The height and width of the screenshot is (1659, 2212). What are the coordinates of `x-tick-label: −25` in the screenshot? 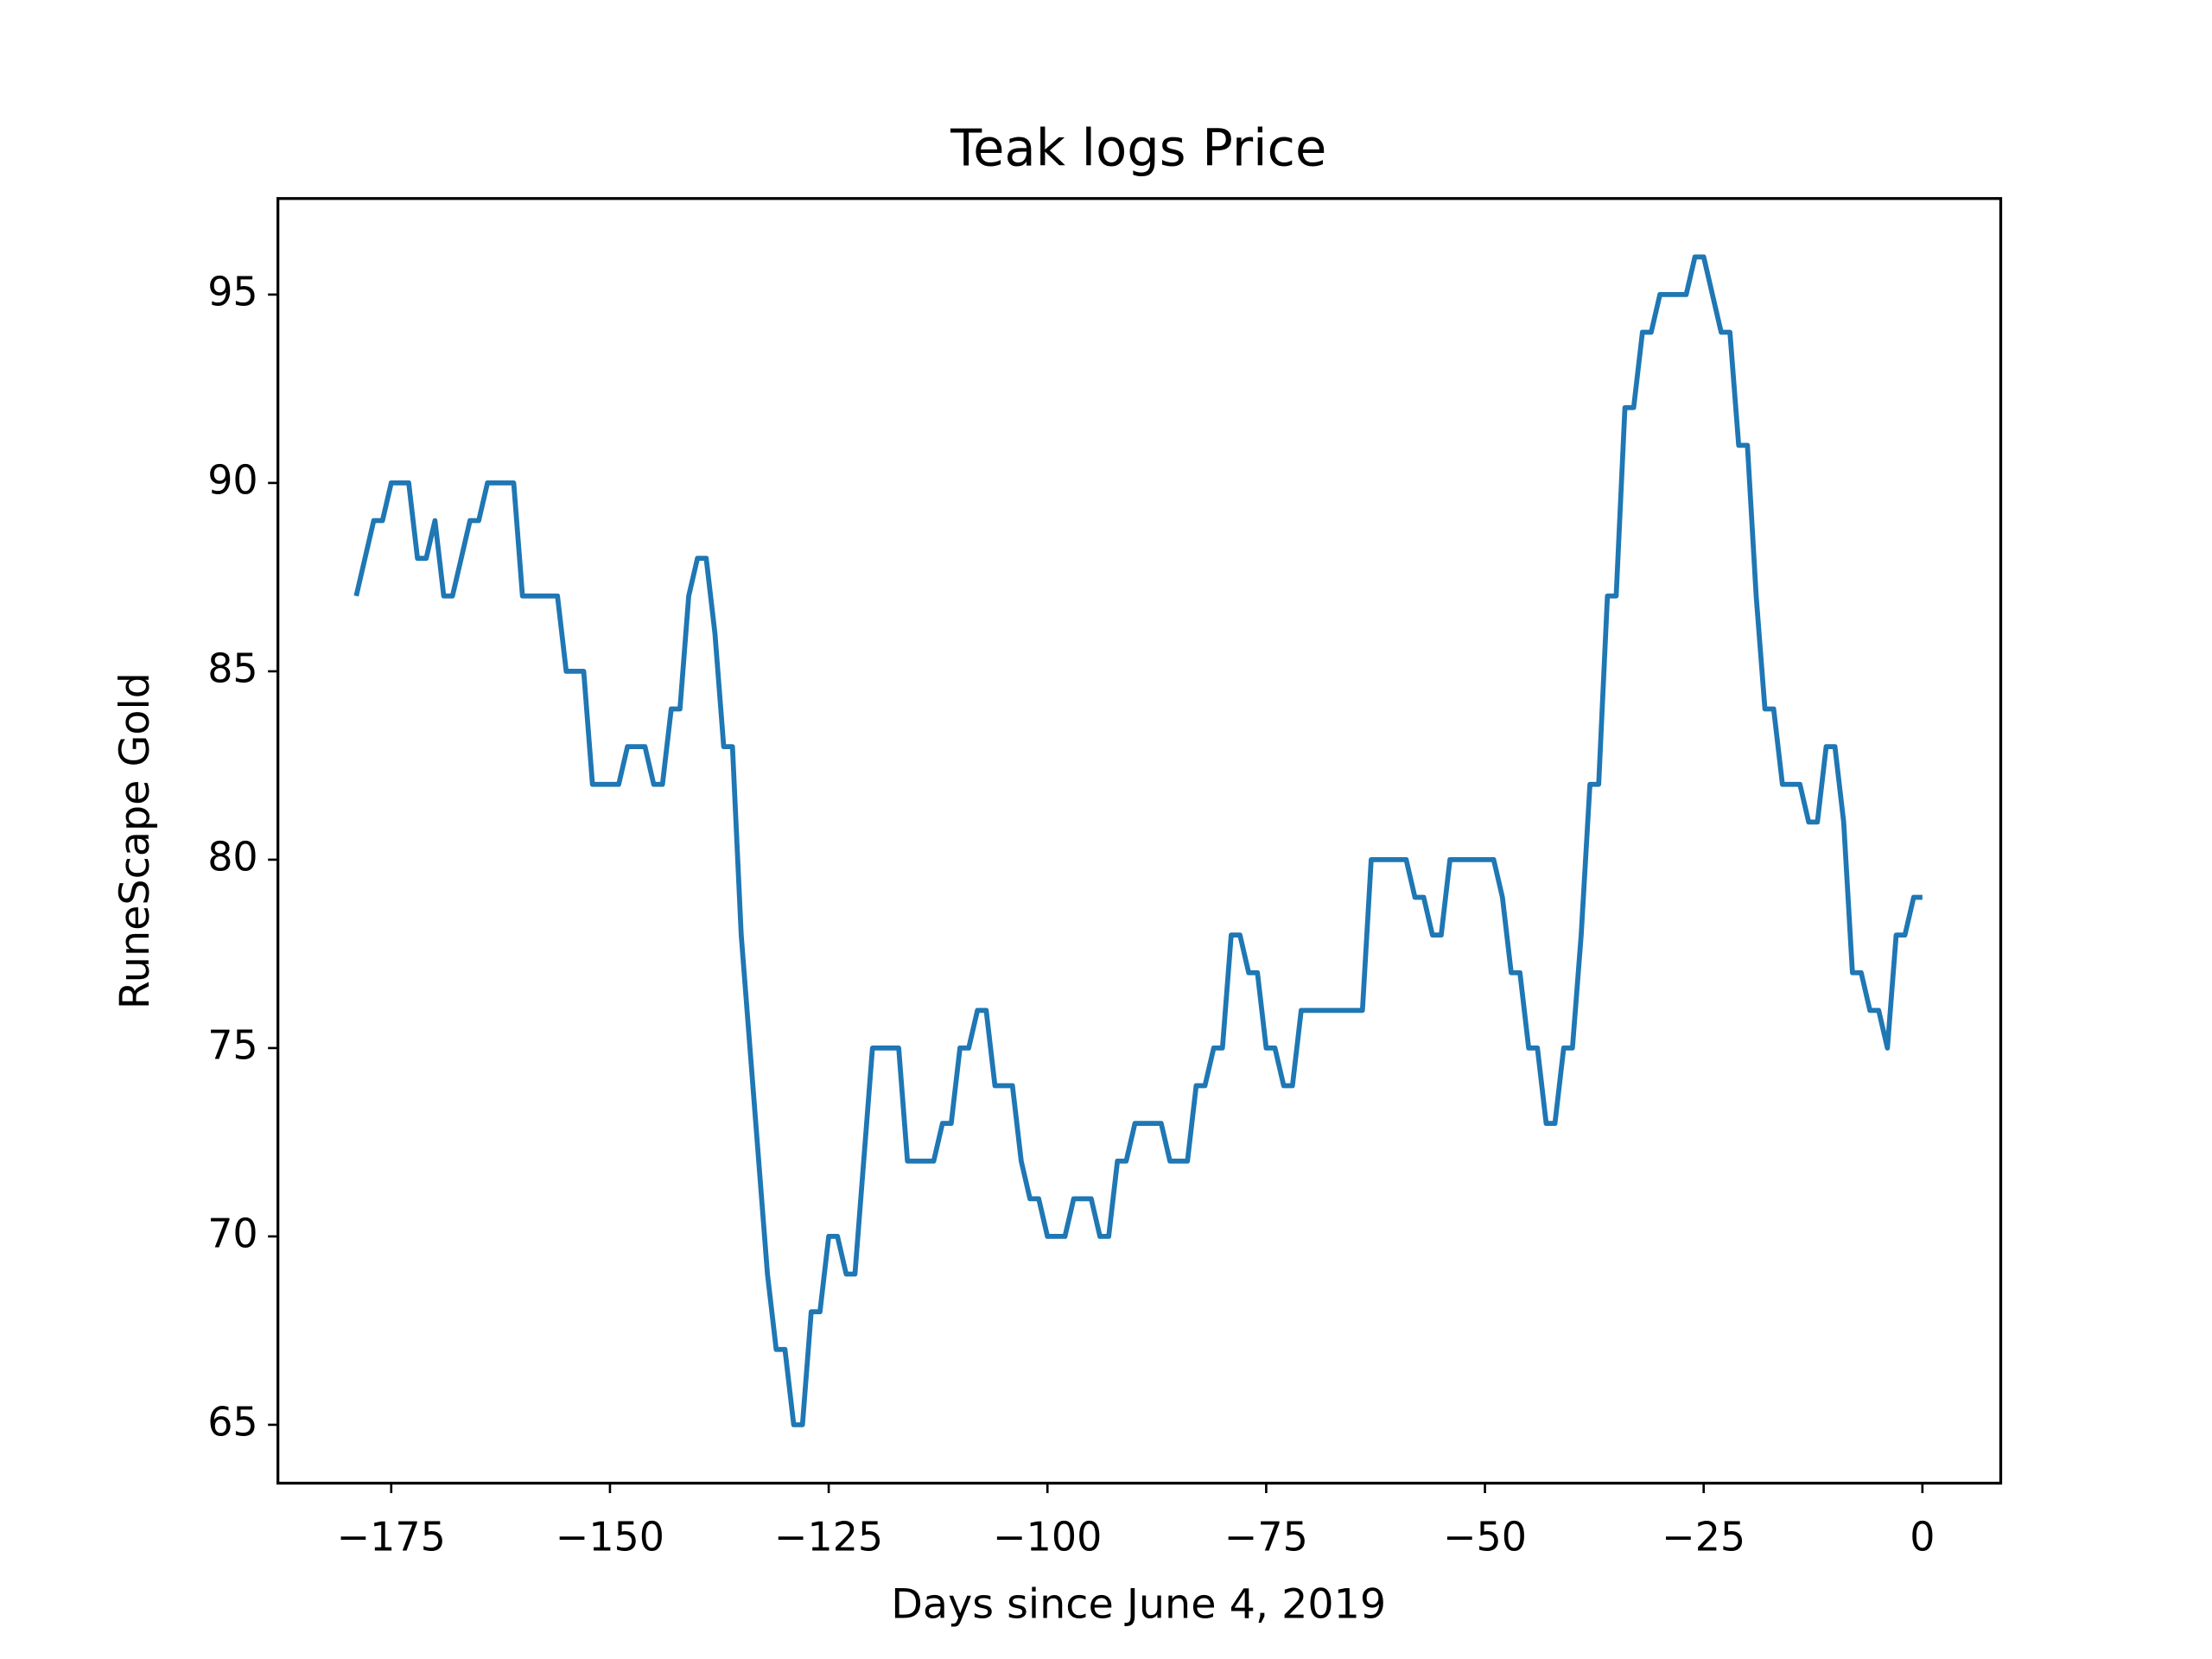 It's located at (1703, 1537).